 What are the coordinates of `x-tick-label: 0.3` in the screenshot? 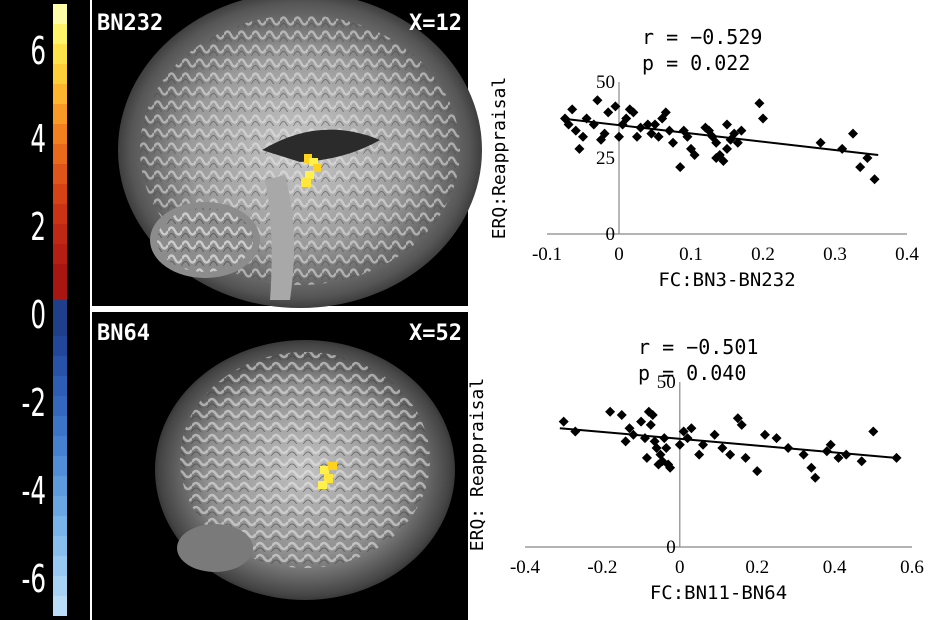 It's located at (835, 254).